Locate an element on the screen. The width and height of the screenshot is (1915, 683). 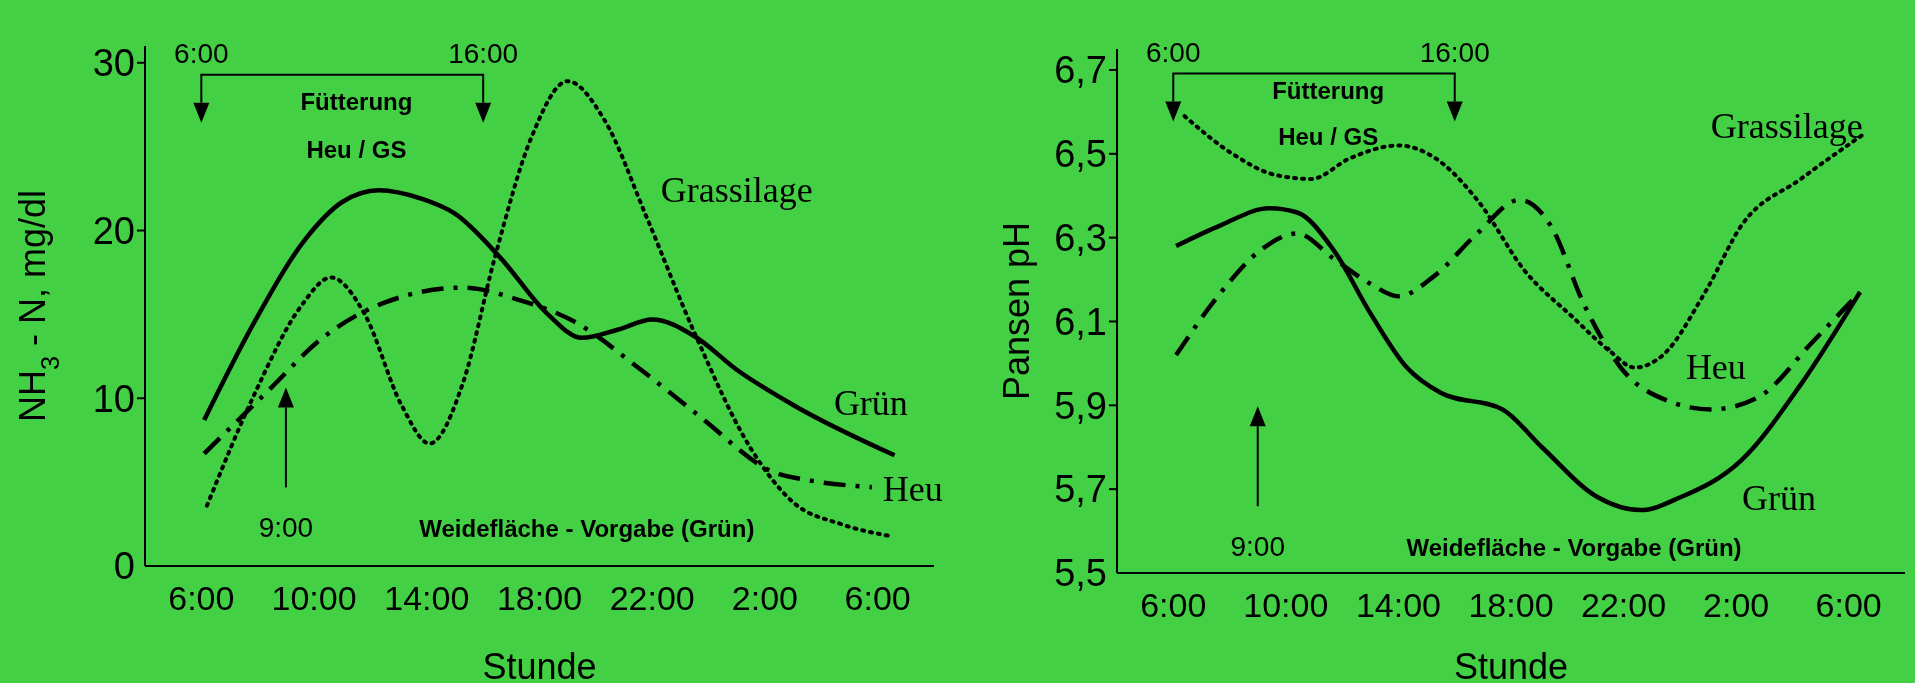
y-tick-label: 20 is located at coordinates (113, 230).